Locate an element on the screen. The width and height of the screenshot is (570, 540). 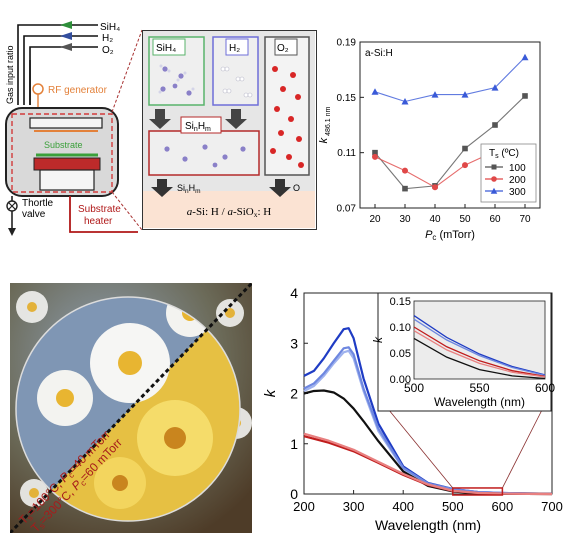
x-axis-label: Pc (mTorr) is located at coordinates (450, 235).